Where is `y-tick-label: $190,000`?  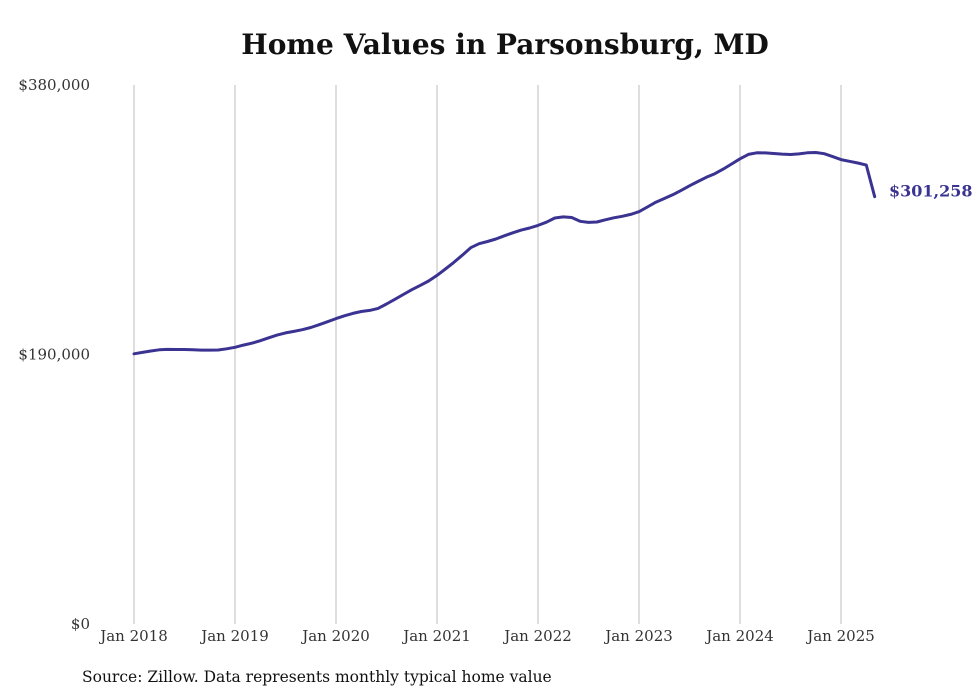
y-tick-label: $190,000 is located at coordinates (54, 355).